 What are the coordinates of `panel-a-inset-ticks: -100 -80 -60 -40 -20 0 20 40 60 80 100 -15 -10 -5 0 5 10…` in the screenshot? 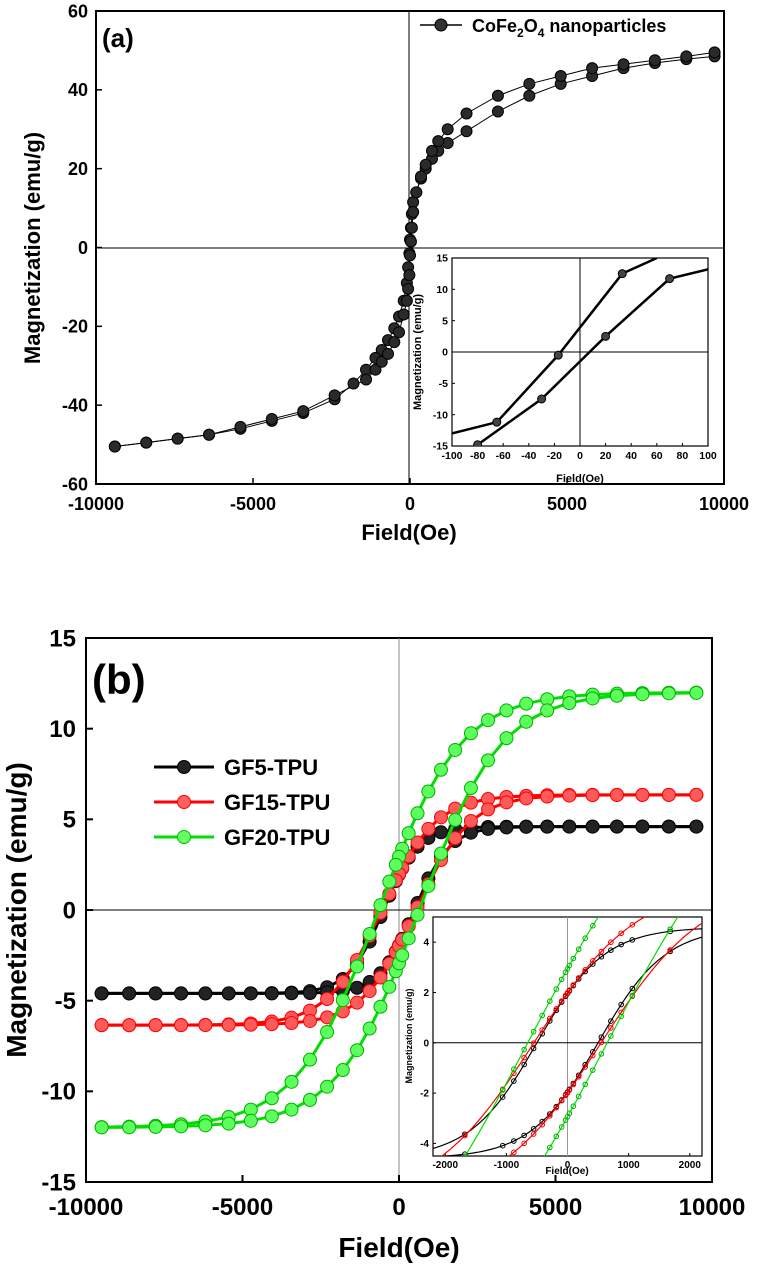 It's located at (575, 357).